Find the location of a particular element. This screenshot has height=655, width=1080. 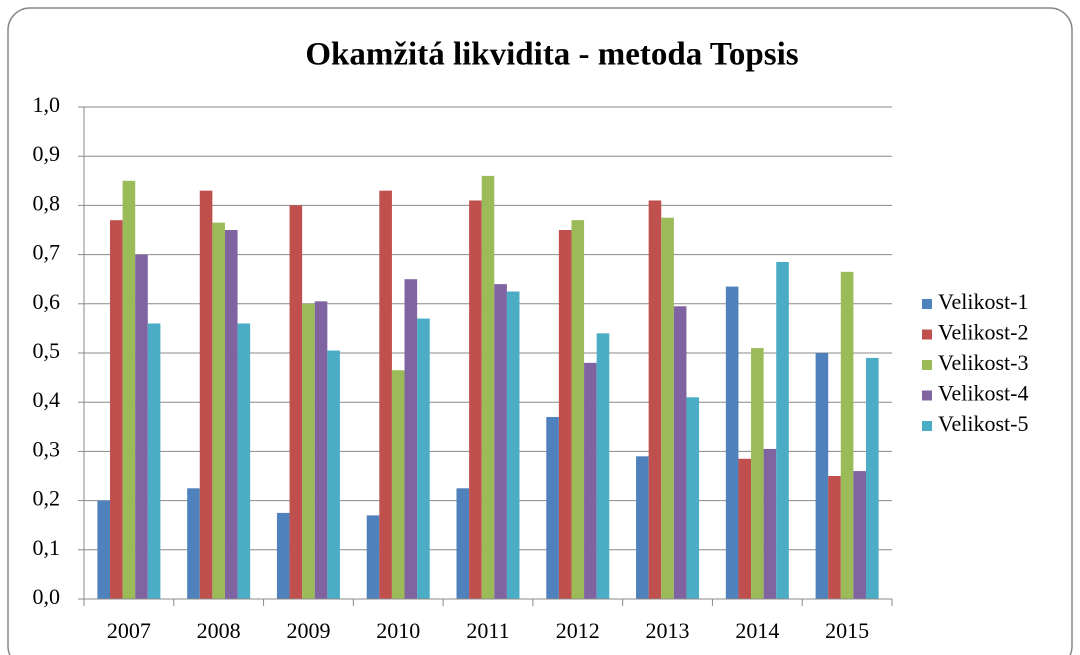

legend-label: Velikost-5 is located at coordinates (983, 423).